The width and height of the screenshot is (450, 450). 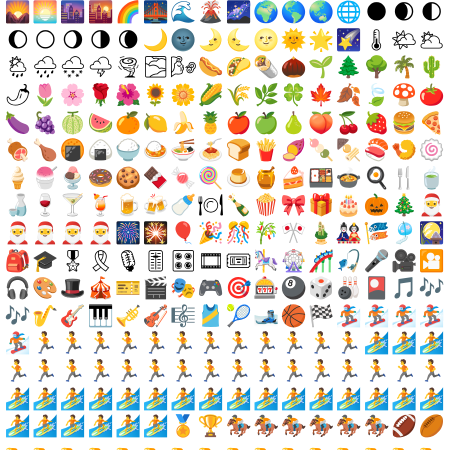 What do you see at coordinates (211, 262) in the screenshot?
I see `emoji-icon: 🎞` at bounding box center [211, 262].